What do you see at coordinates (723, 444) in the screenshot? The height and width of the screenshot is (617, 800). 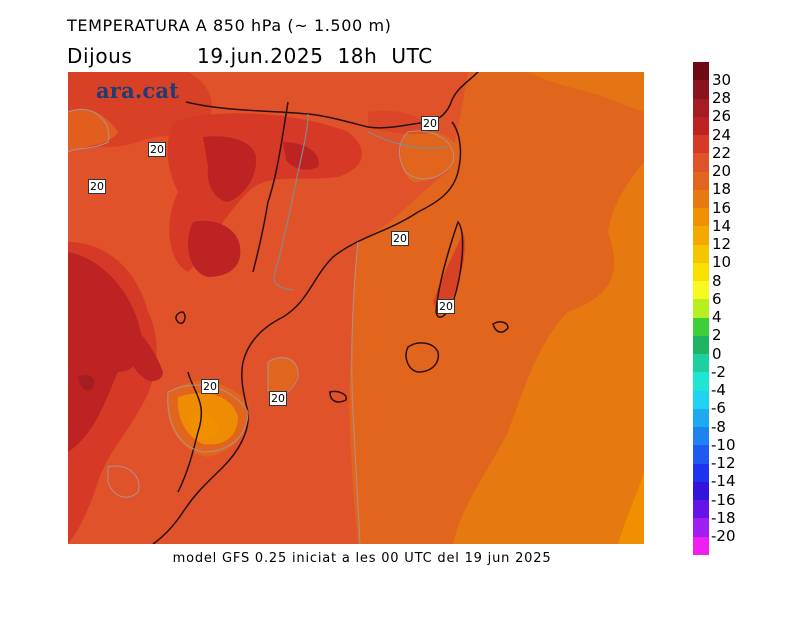 I see `color-scale-label: -10` at bounding box center [723, 444].